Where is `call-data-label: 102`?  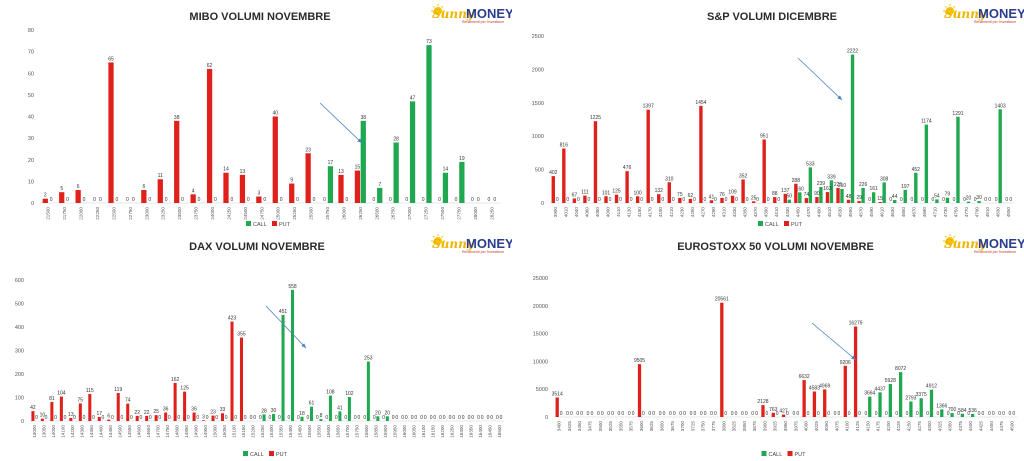 call-data-label: 102 is located at coordinates (349, 394).